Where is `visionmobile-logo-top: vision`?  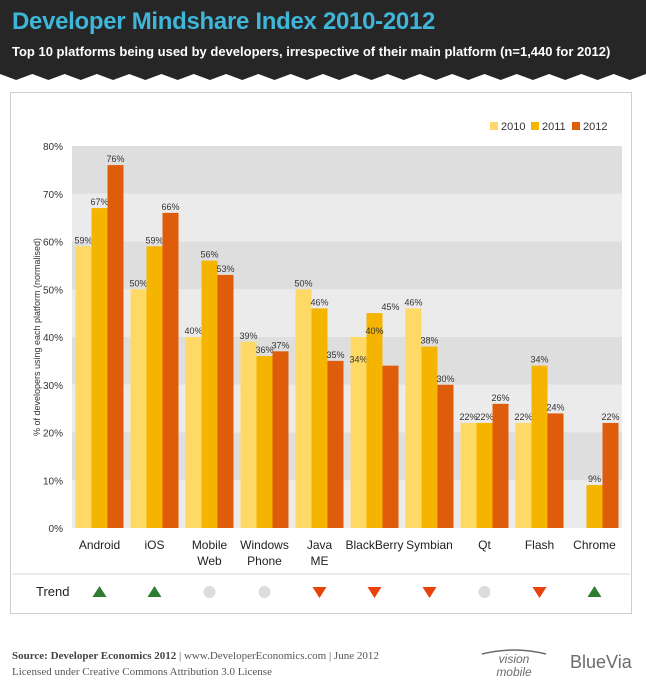
visionmobile-logo-top: vision is located at coordinates (514, 659).